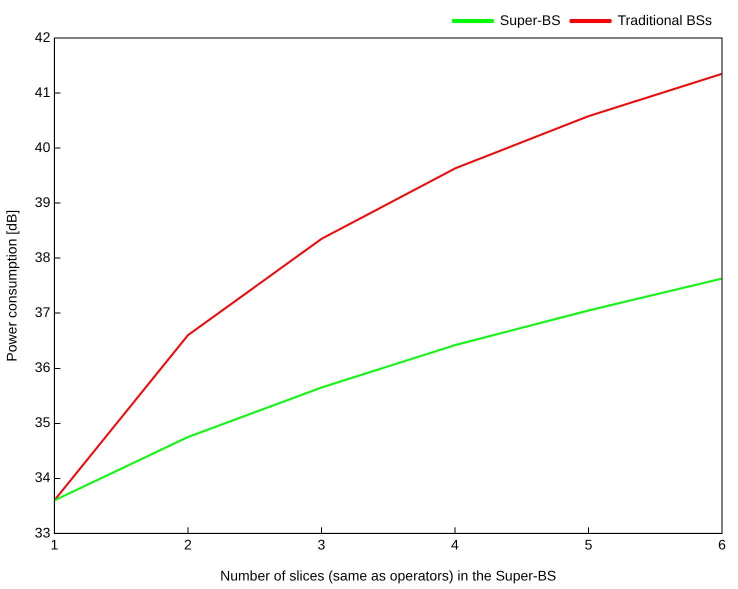  Describe the element at coordinates (530, 20) in the screenshot. I see `legend-label: Super-BS` at that location.